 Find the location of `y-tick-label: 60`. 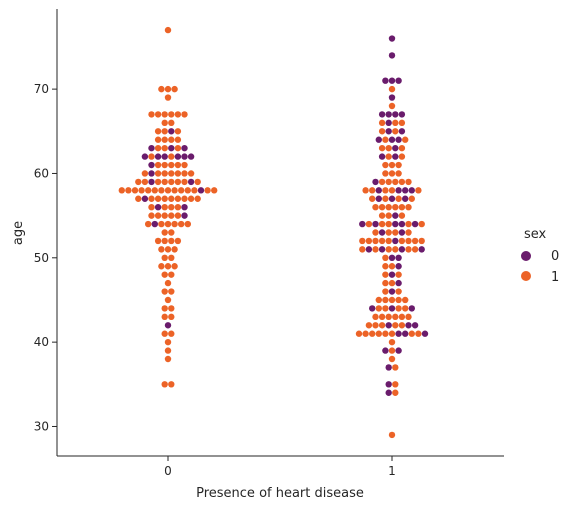

y-tick-label: 60 is located at coordinates (41, 173).